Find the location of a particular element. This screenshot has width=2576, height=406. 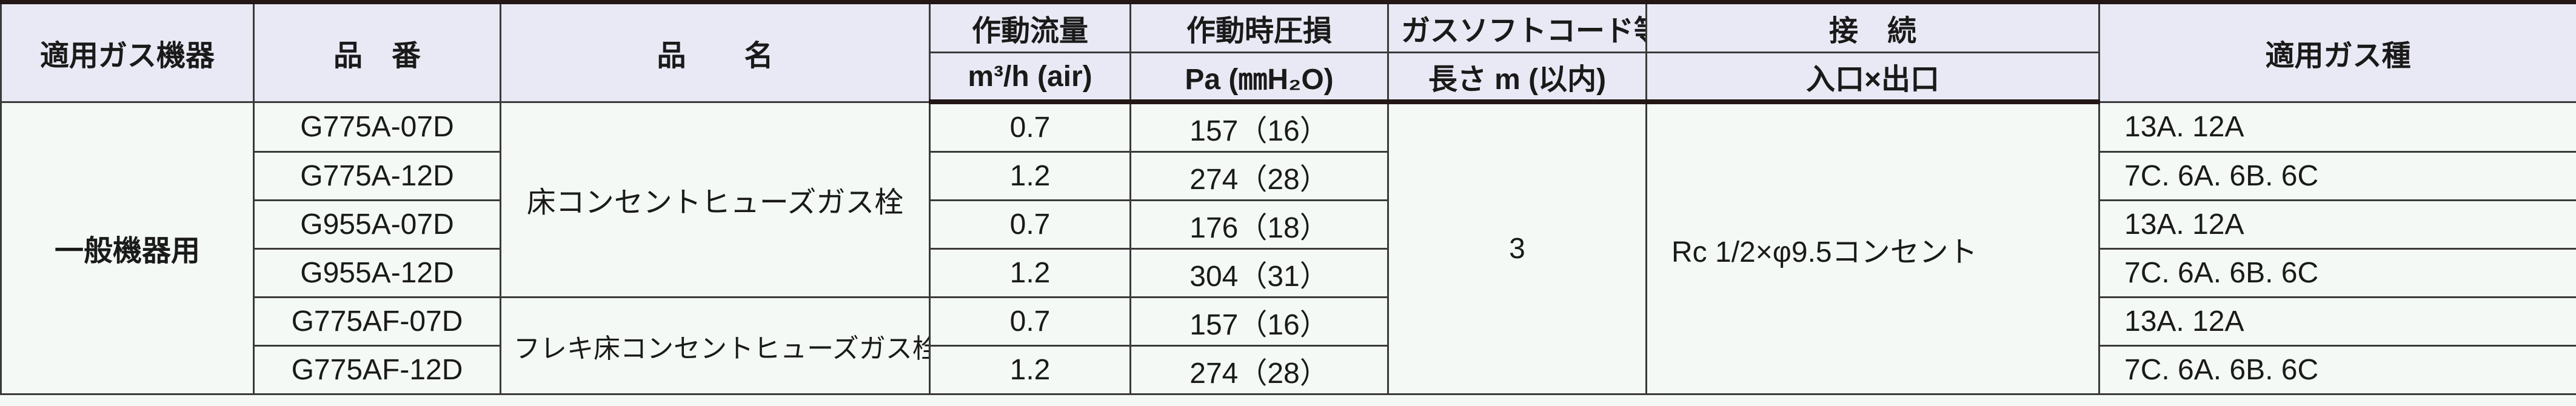

part-no: G775A-07D is located at coordinates (377, 127).